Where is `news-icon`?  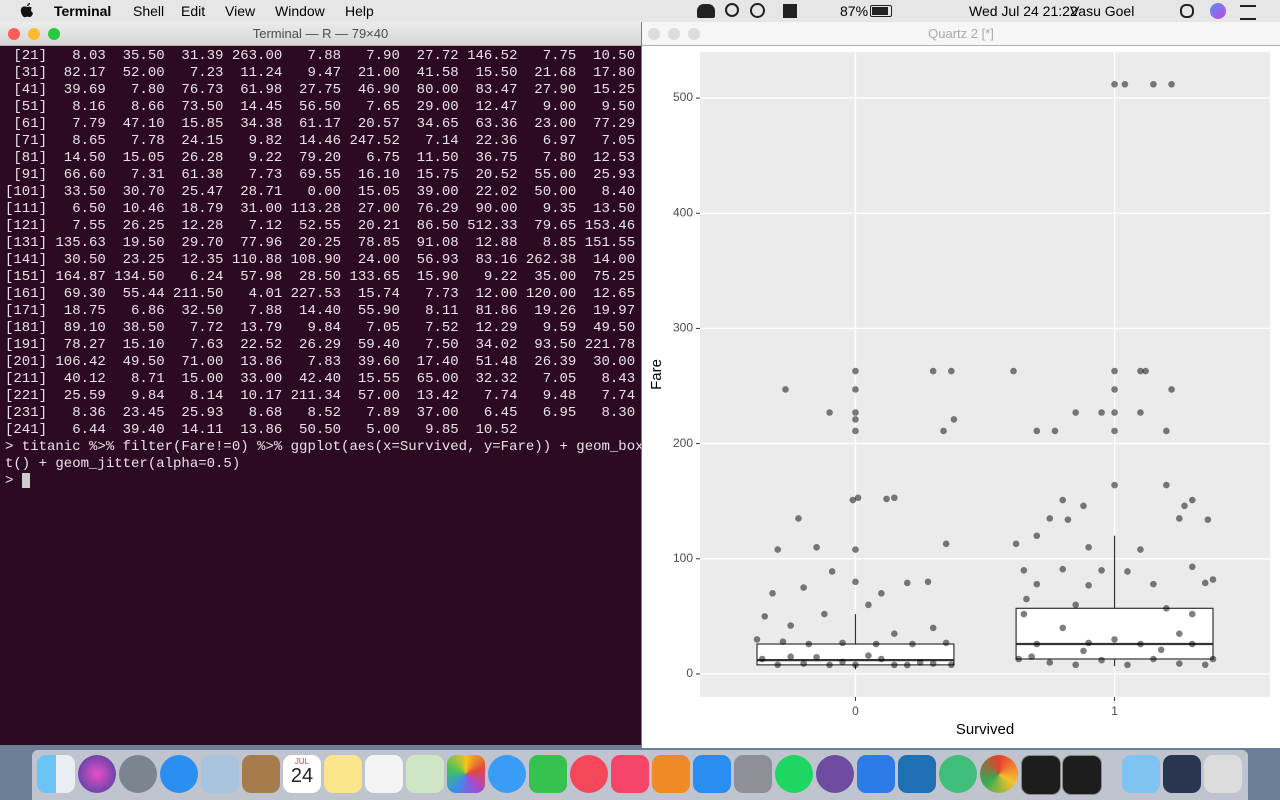 news-icon is located at coordinates (589, 774).